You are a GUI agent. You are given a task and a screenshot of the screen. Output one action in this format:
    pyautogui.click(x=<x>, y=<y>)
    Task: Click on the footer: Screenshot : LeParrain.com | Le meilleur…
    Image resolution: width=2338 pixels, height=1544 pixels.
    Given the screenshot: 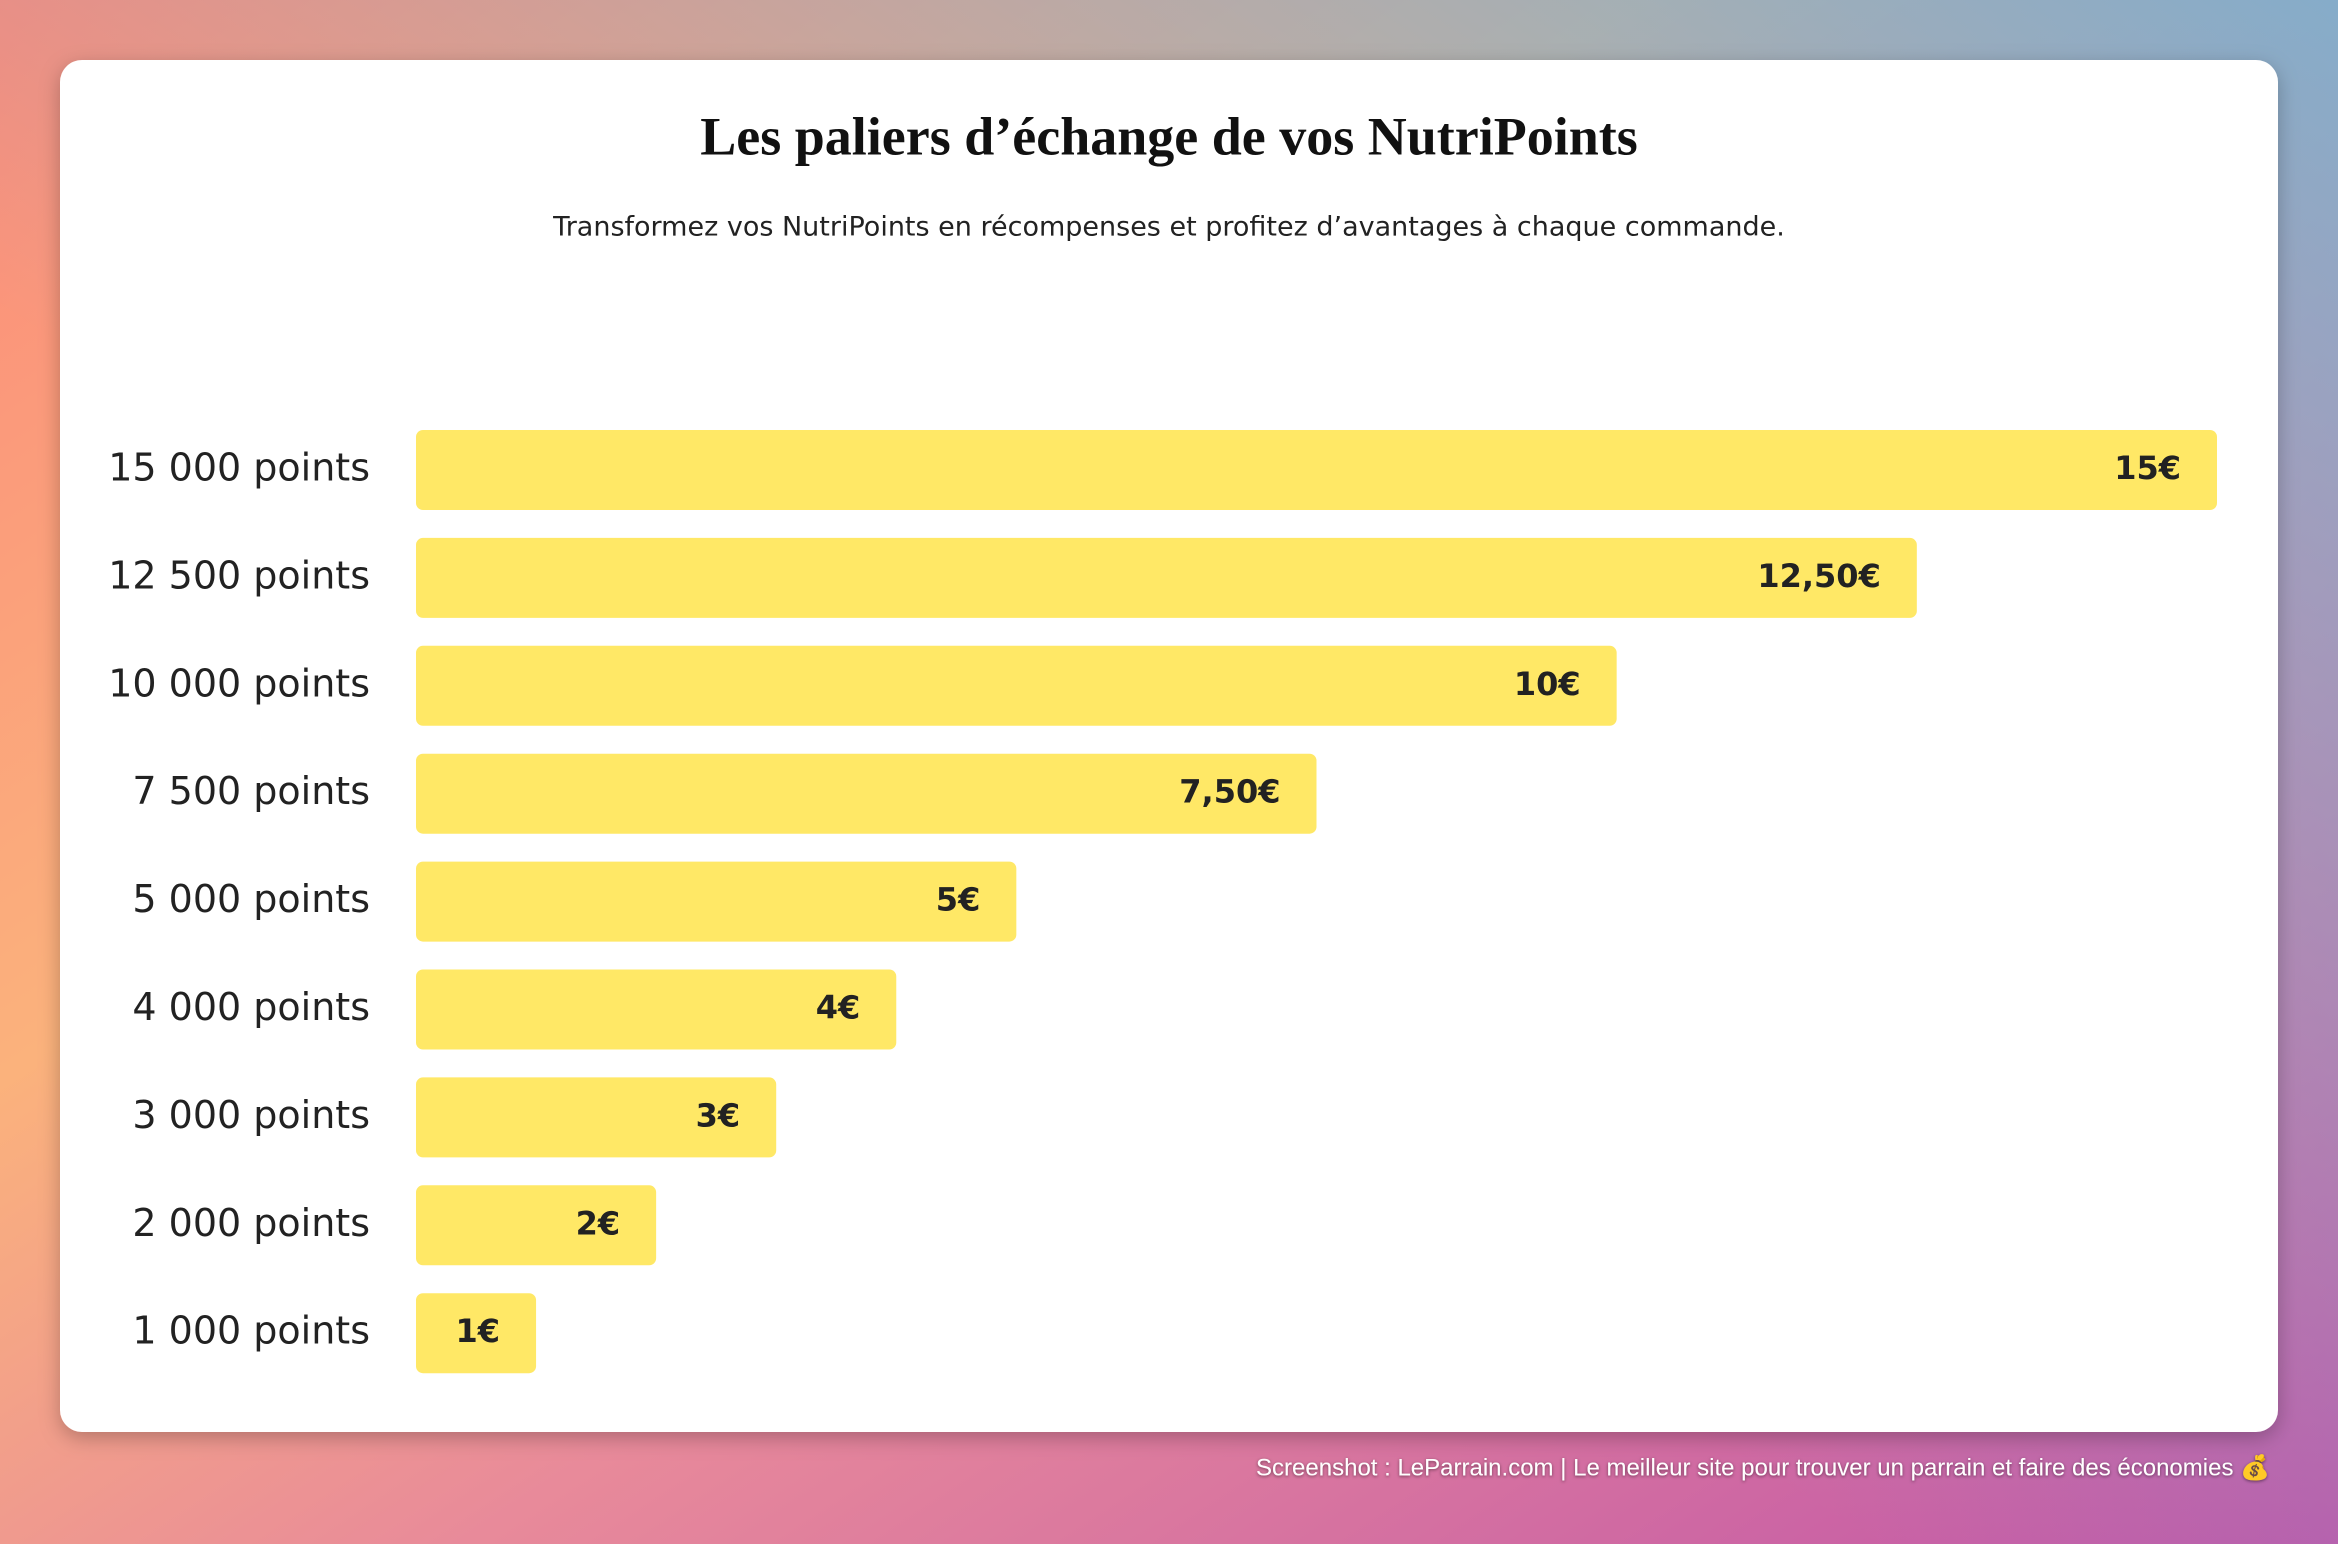 What is the action you would take?
    pyautogui.click(x=1763, y=1467)
    